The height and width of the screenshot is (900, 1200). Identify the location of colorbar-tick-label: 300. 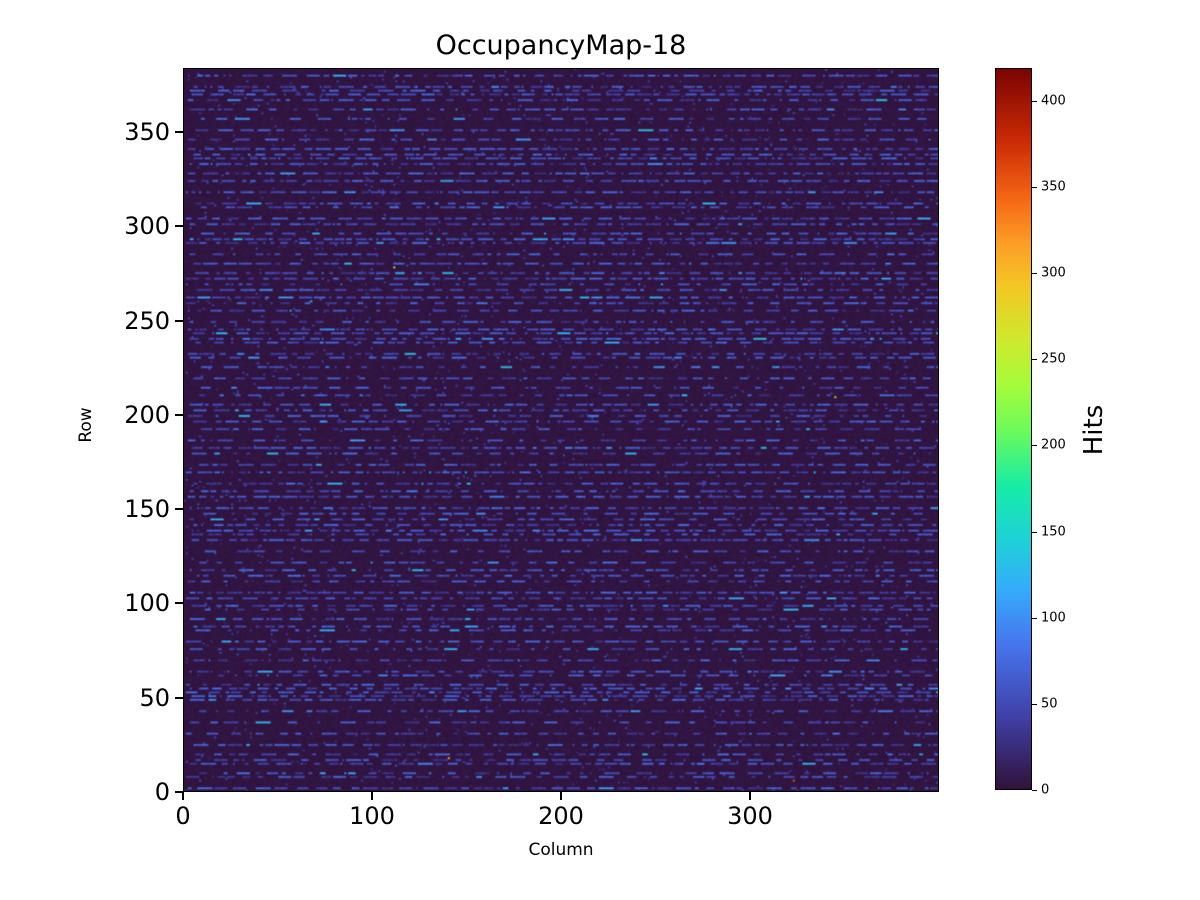
(1053, 273).